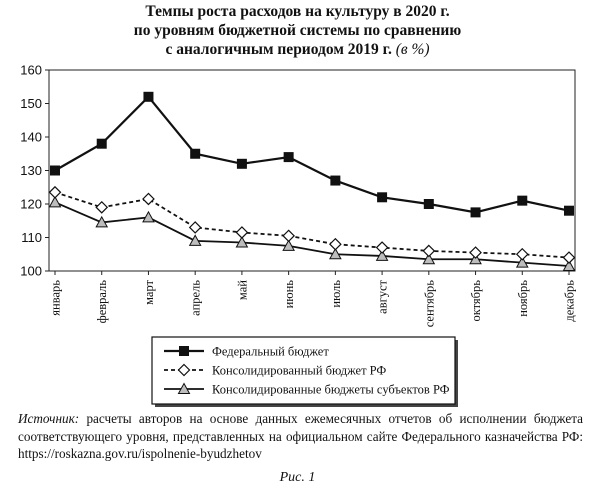  Describe the element at coordinates (299, 371) in the screenshot. I see `legend-label: Консолидированный бюджет РФ` at that location.